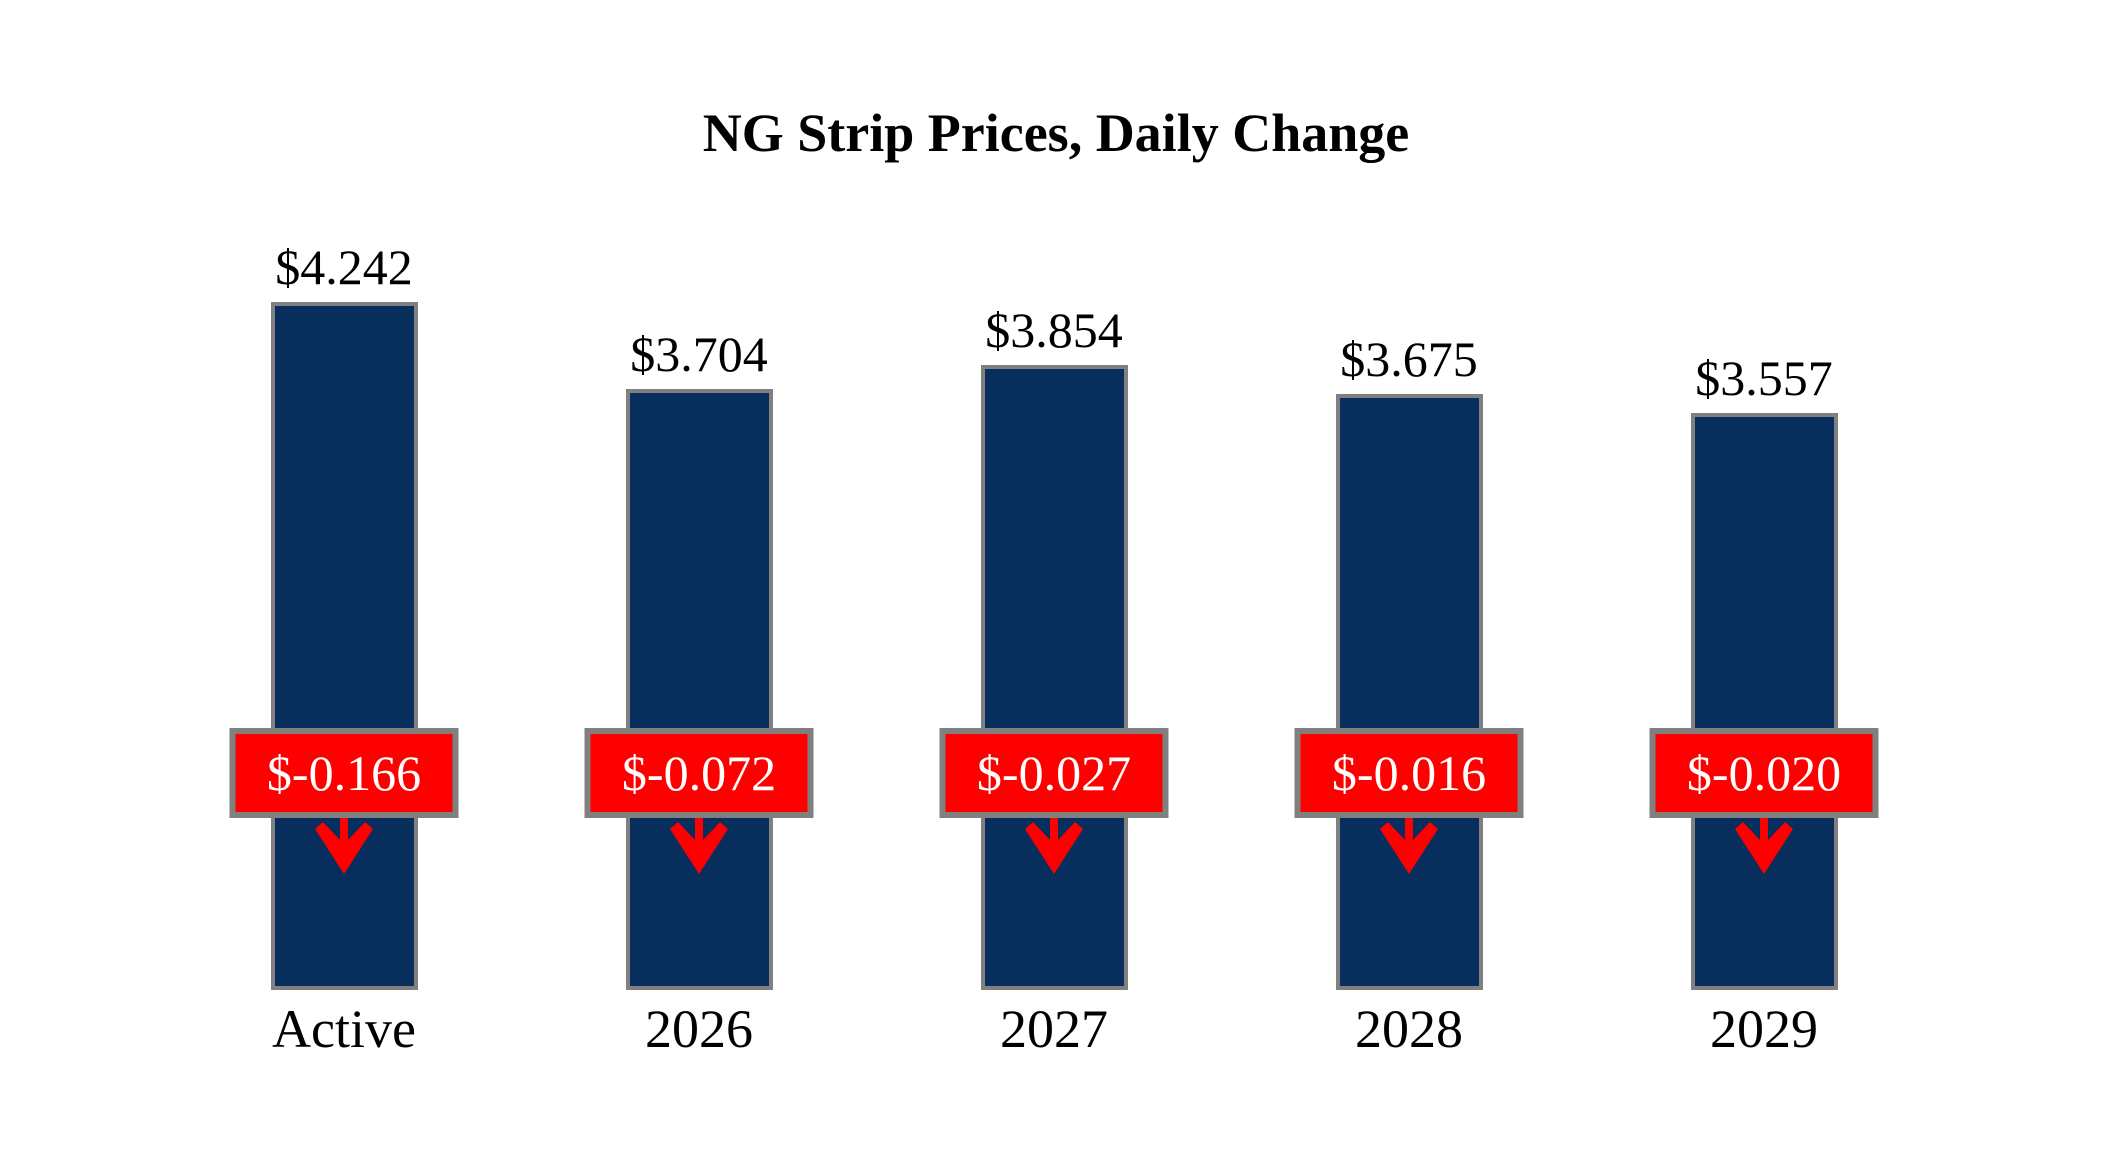 This screenshot has width=2112, height=1152. What do you see at coordinates (1764, 1029) in the screenshot?
I see `category-label: 2029` at bounding box center [1764, 1029].